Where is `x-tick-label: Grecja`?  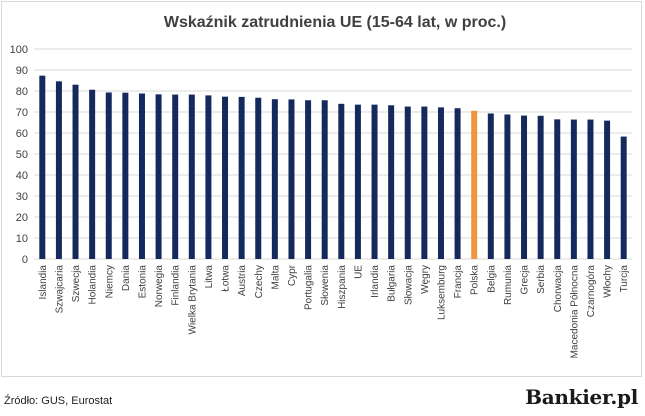
x-tick-label: Grecja is located at coordinates (525, 280).